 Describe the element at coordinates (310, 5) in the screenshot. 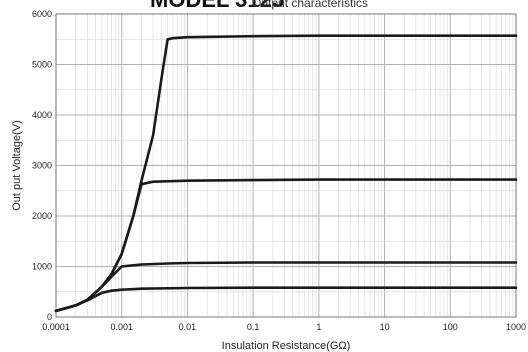

I see `chart-subtitle: Output characteristics` at that location.